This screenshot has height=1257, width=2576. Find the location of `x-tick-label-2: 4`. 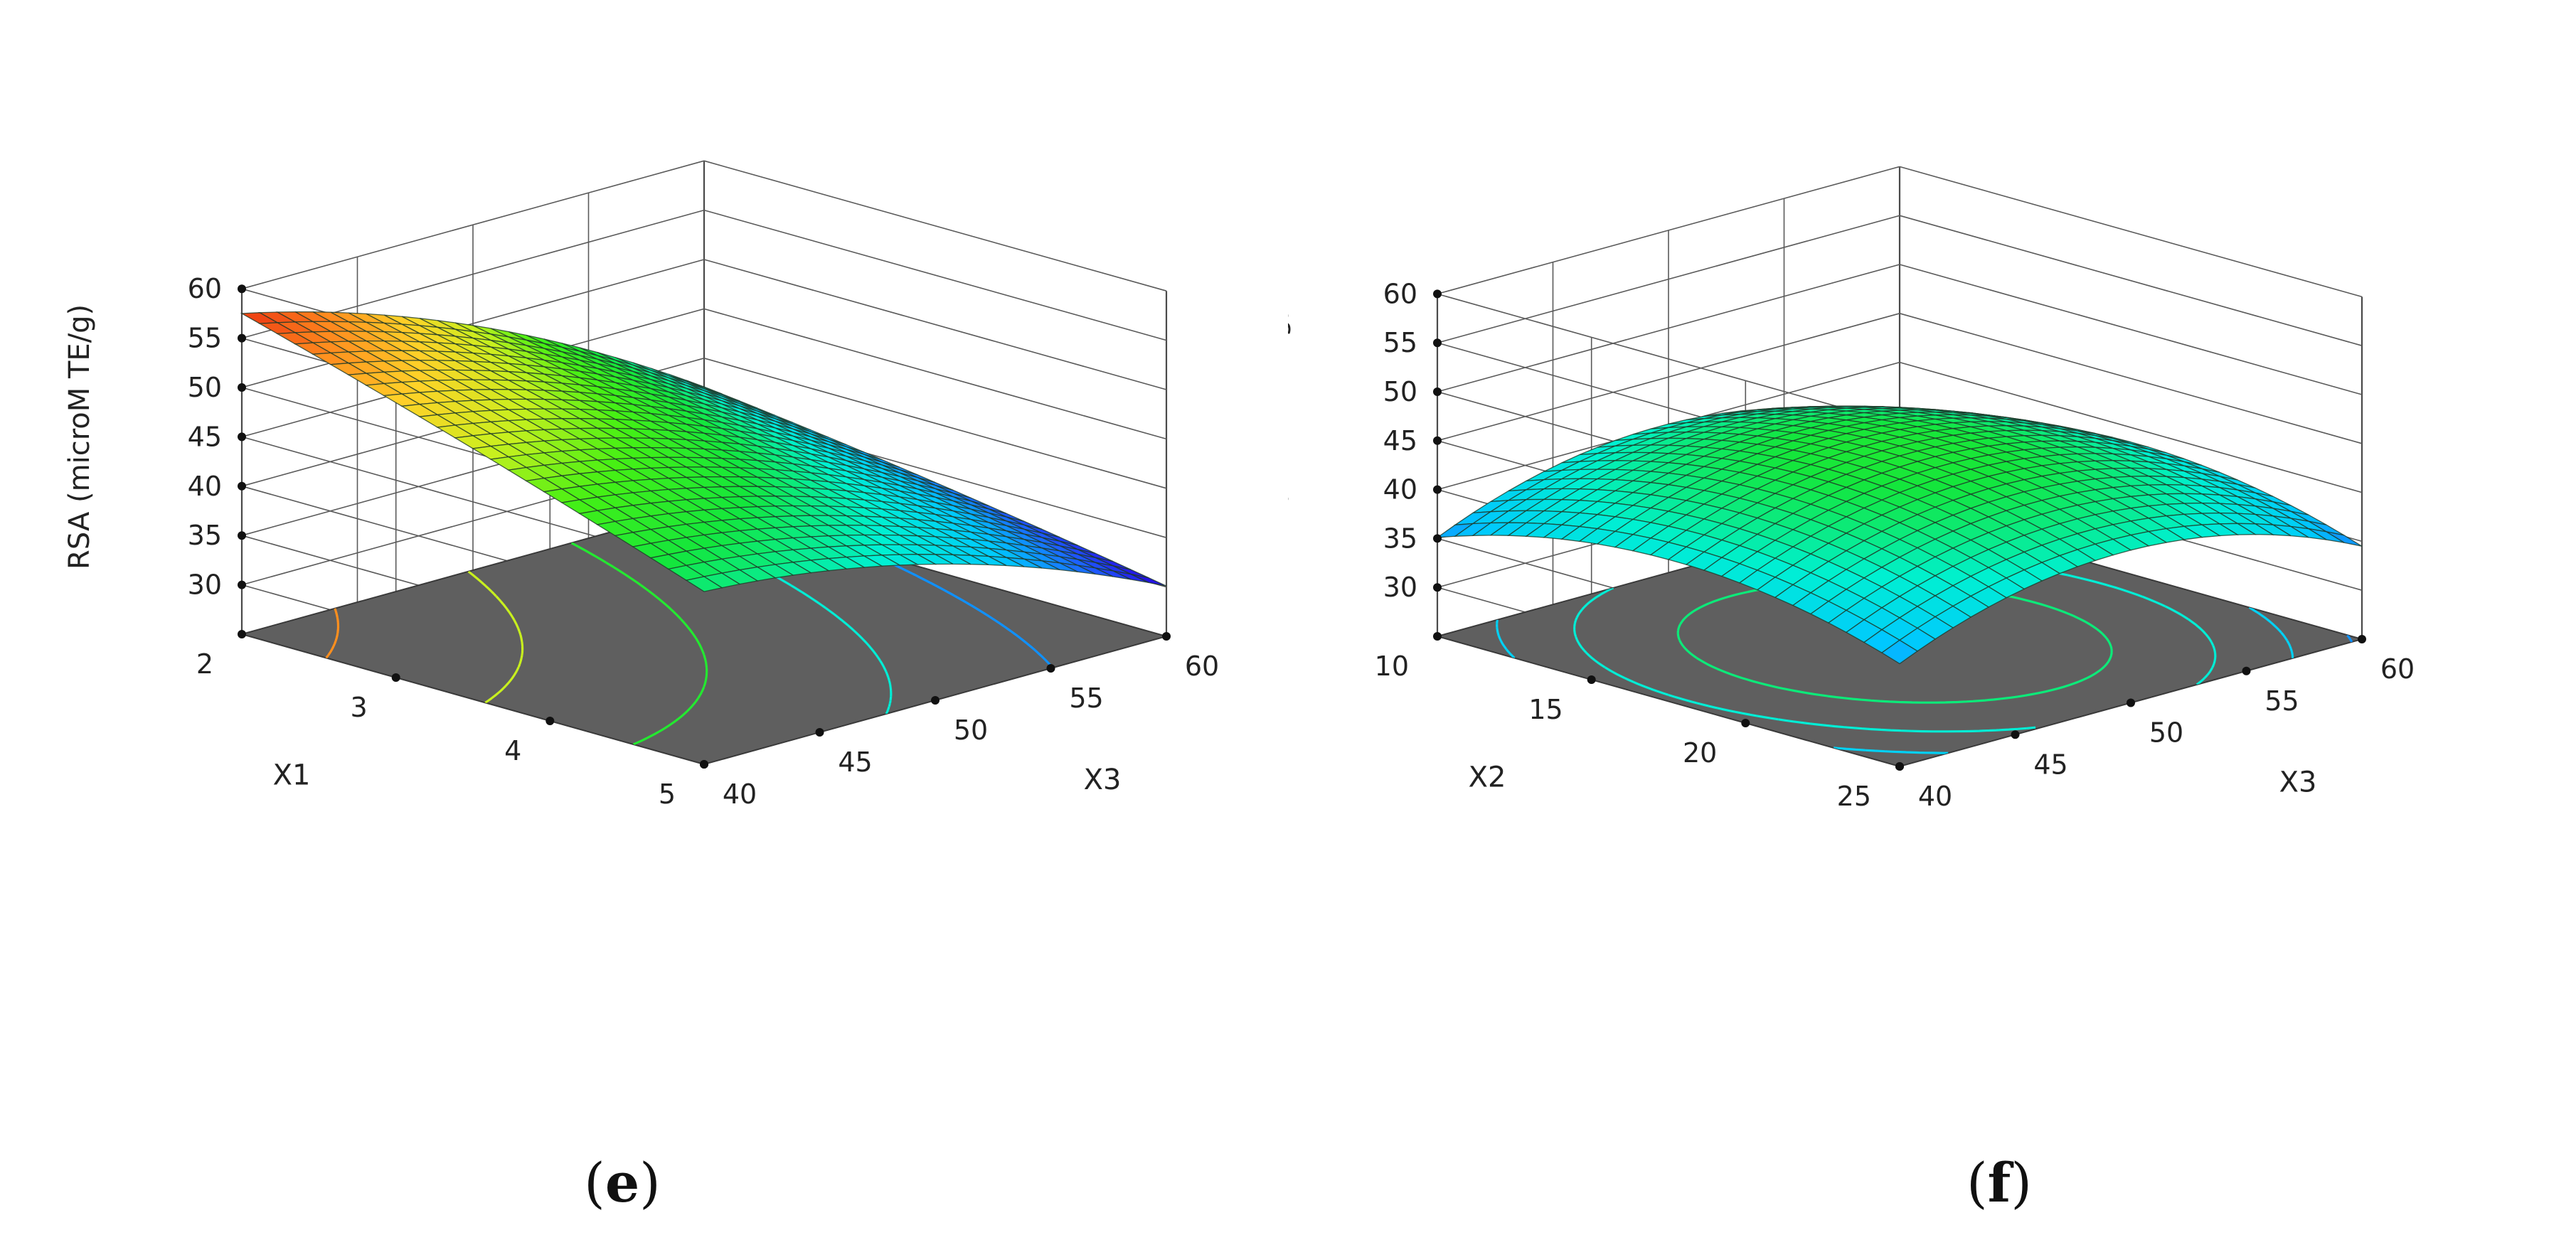

x-tick-label-2: 4 is located at coordinates (512, 750).